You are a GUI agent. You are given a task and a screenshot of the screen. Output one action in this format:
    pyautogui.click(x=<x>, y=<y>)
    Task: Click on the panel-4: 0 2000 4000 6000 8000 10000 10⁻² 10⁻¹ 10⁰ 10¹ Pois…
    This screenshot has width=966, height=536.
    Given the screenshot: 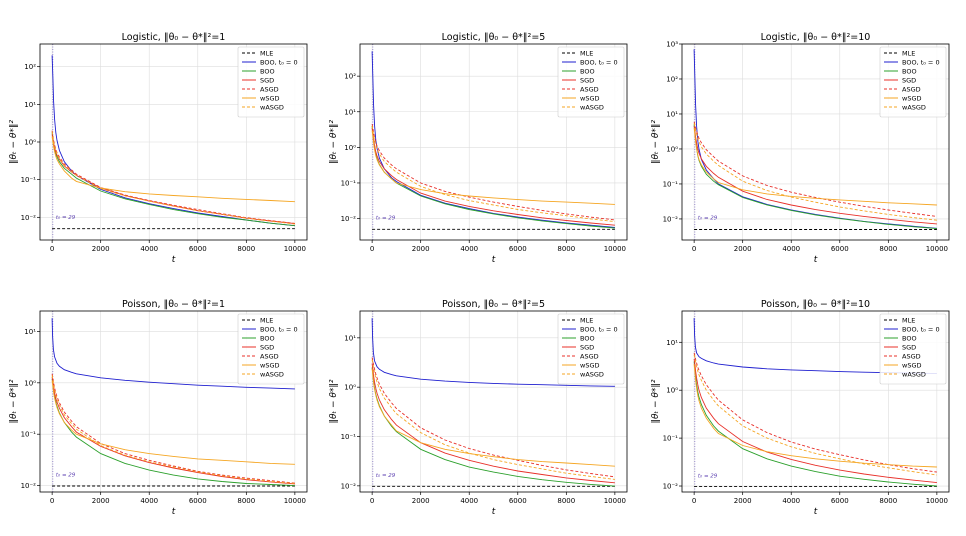 What is the action you would take?
    pyautogui.click(x=158, y=408)
    